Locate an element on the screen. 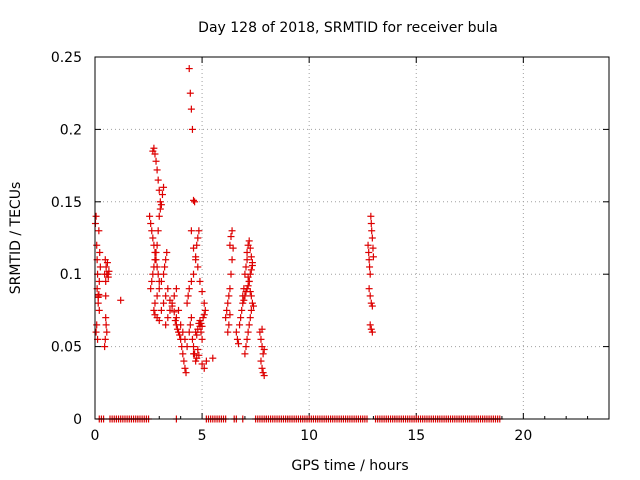  x-tick-label: 0 is located at coordinates (95, 436).